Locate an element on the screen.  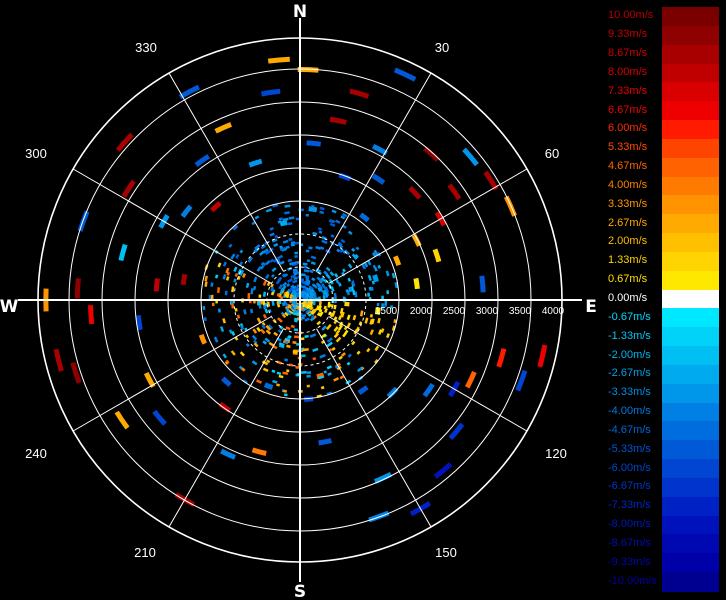
compass-west: W is located at coordinates (9, 307).